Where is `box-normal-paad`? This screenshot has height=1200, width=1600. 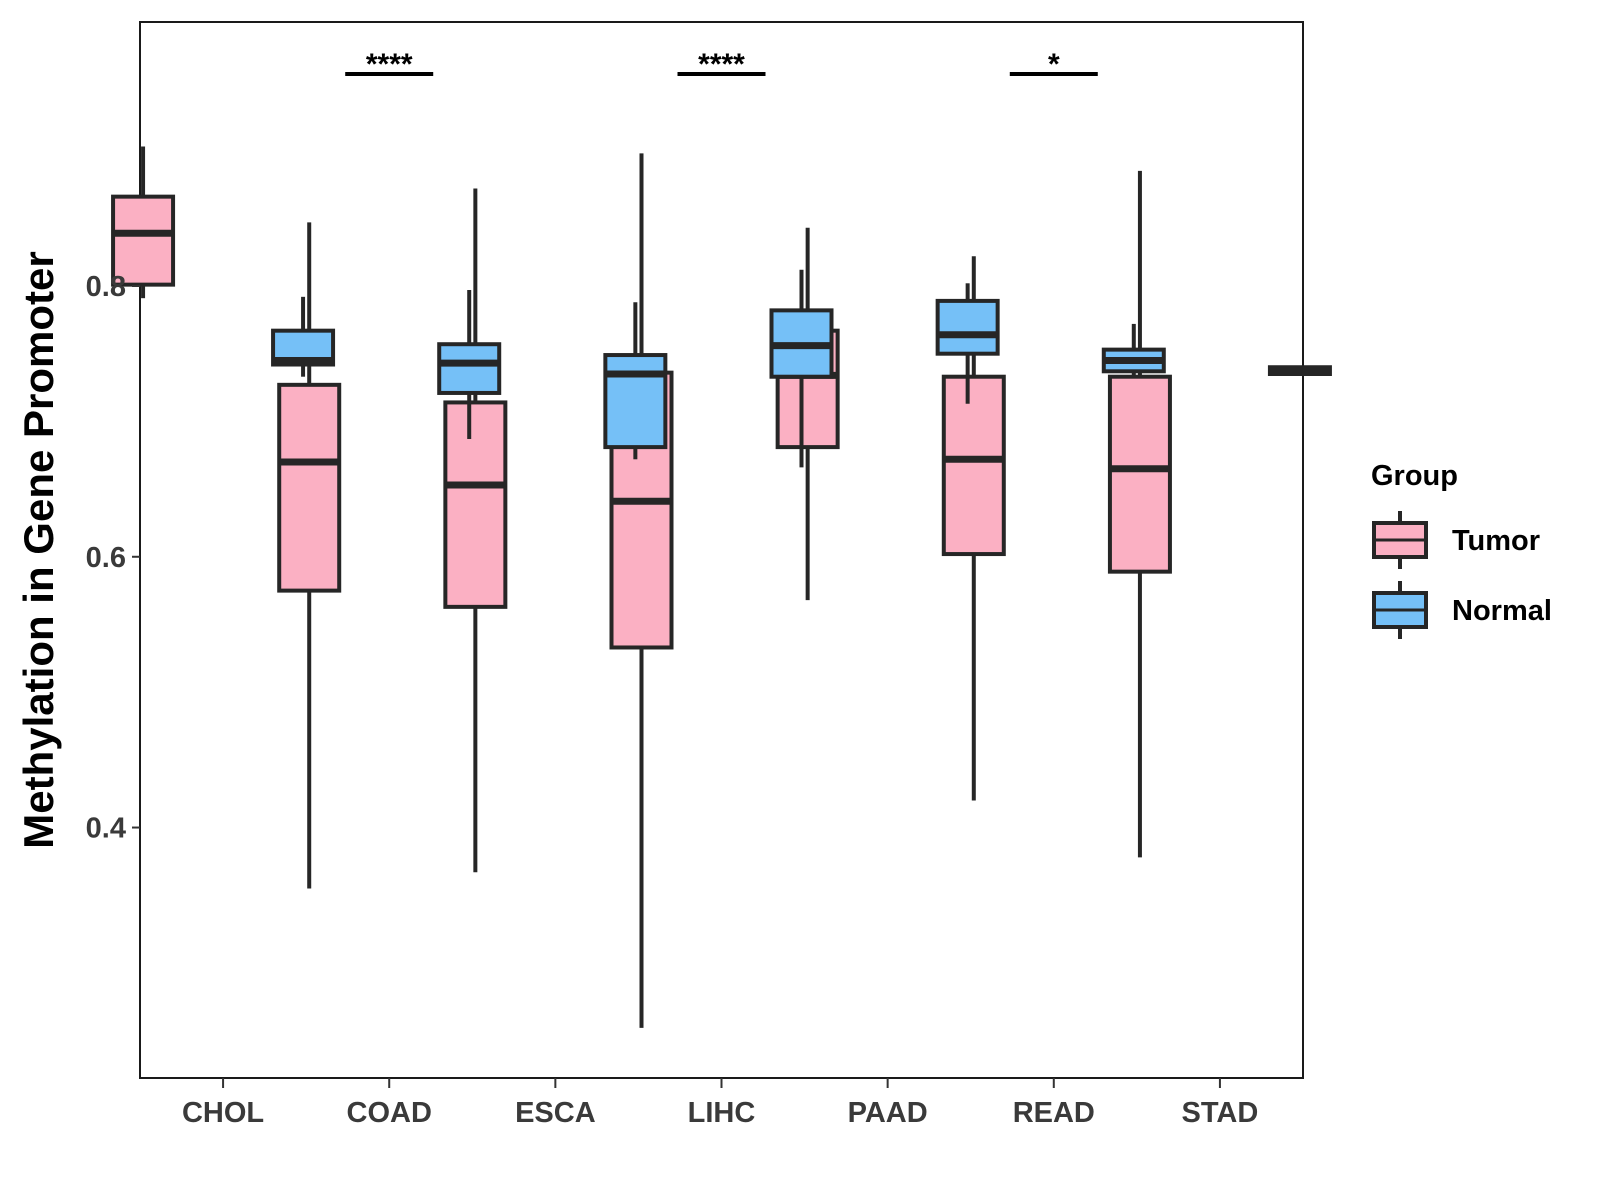
box-normal-paad is located at coordinates (967, 343).